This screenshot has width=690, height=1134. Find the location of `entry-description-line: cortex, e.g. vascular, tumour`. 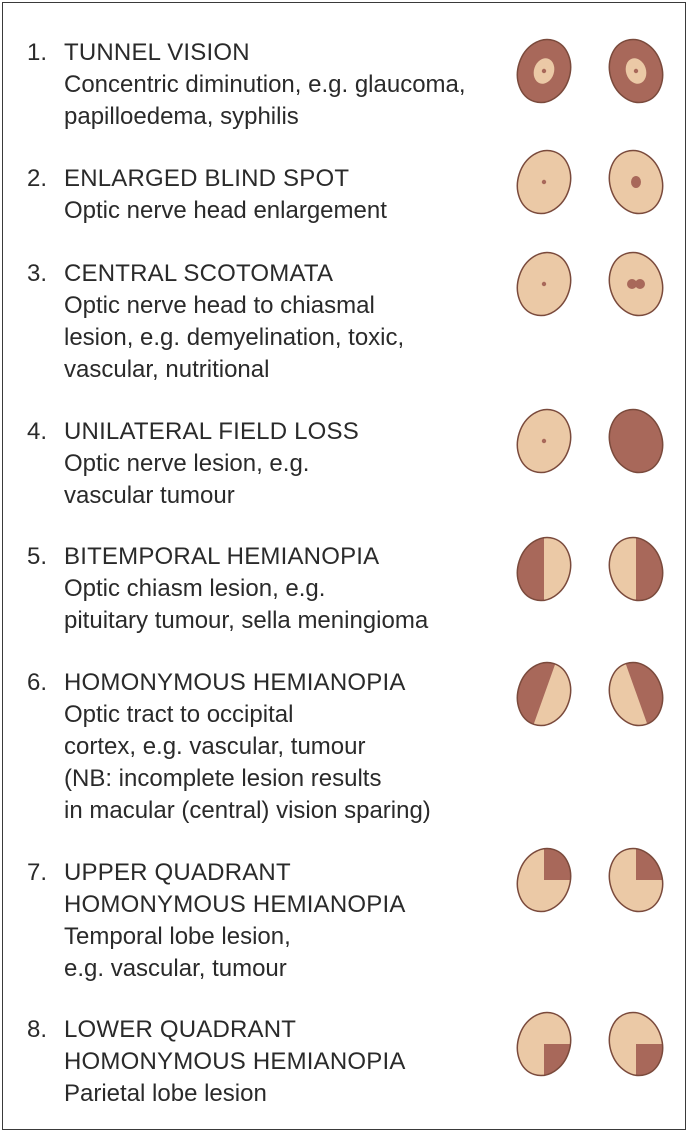

entry-description-line: cortex, e.g. vascular, tumour is located at coordinates (215, 746).